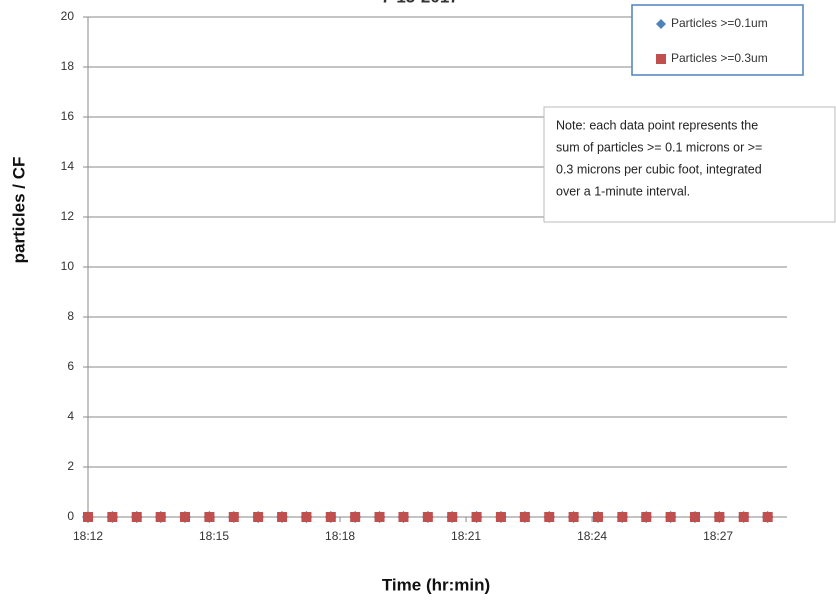 This screenshot has height=600, width=836. I want to click on note-line: Note: each data point represents the, so click(657, 125).